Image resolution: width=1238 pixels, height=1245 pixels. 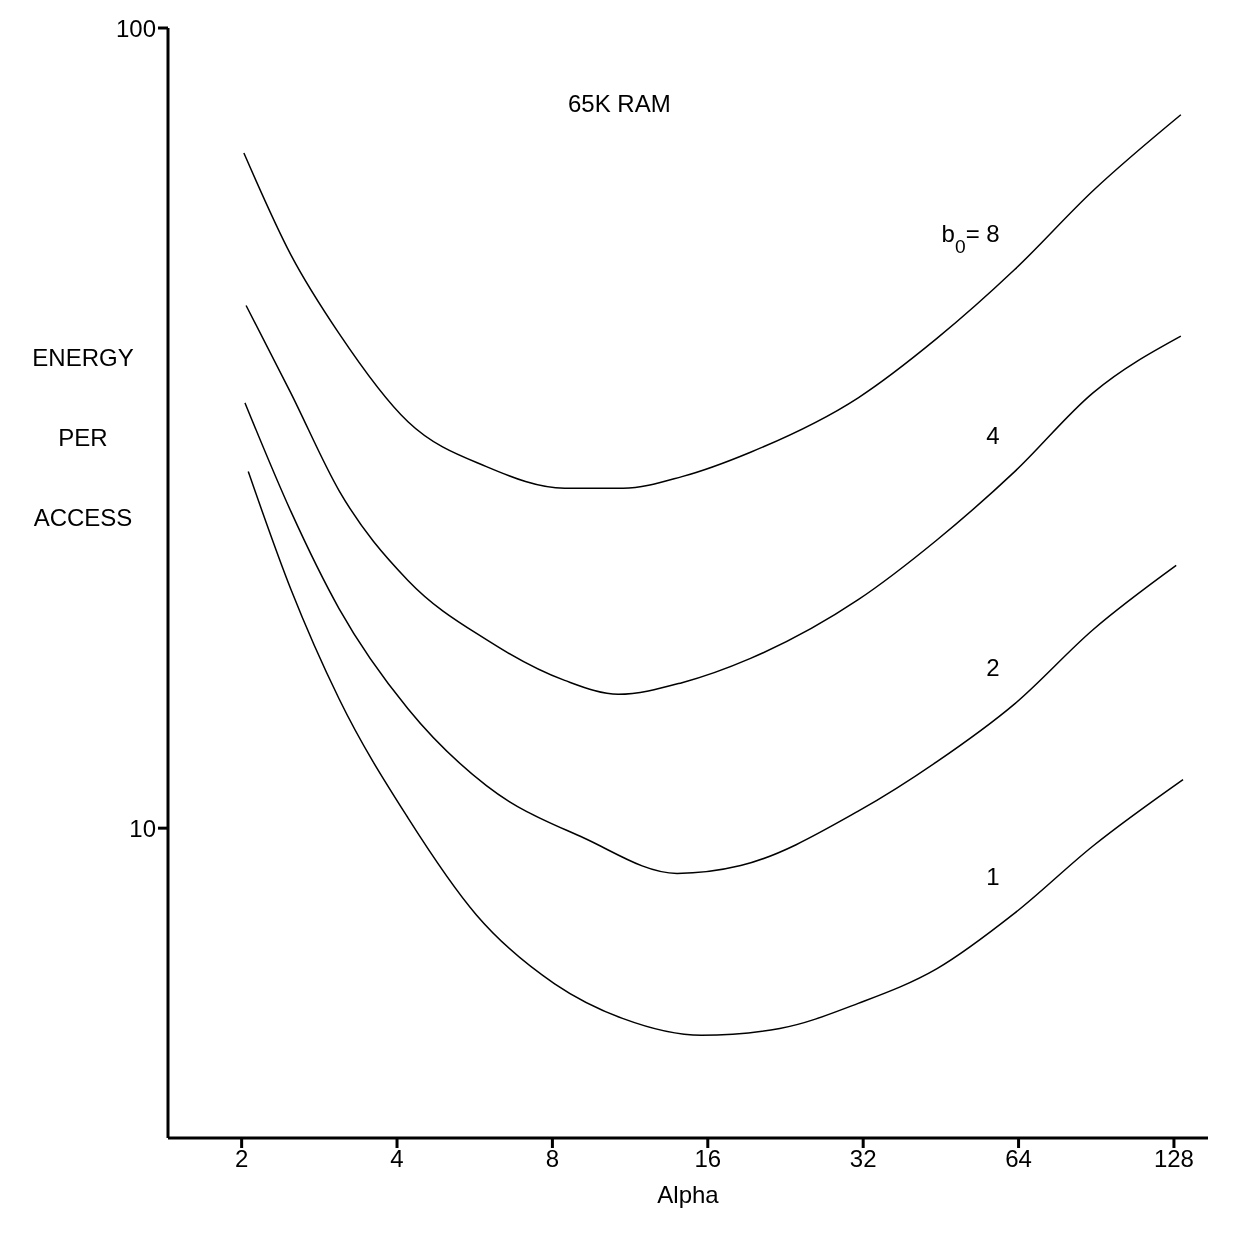 What do you see at coordinates (83, 437) in the screenshot?
I see `text: ENERGY PER ACCESS` at bounding box center [83, 437].